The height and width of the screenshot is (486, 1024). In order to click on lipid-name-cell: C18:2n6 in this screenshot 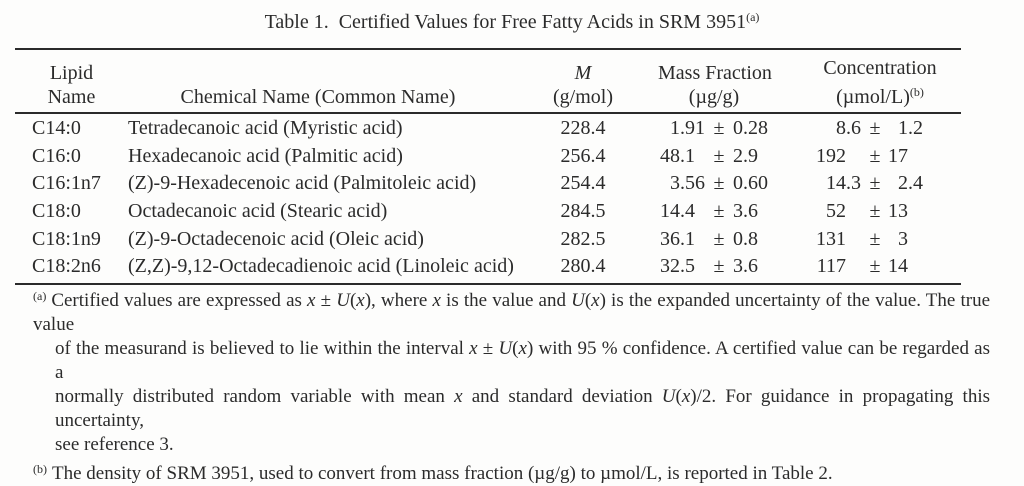, I will do `click(66, 266)`.